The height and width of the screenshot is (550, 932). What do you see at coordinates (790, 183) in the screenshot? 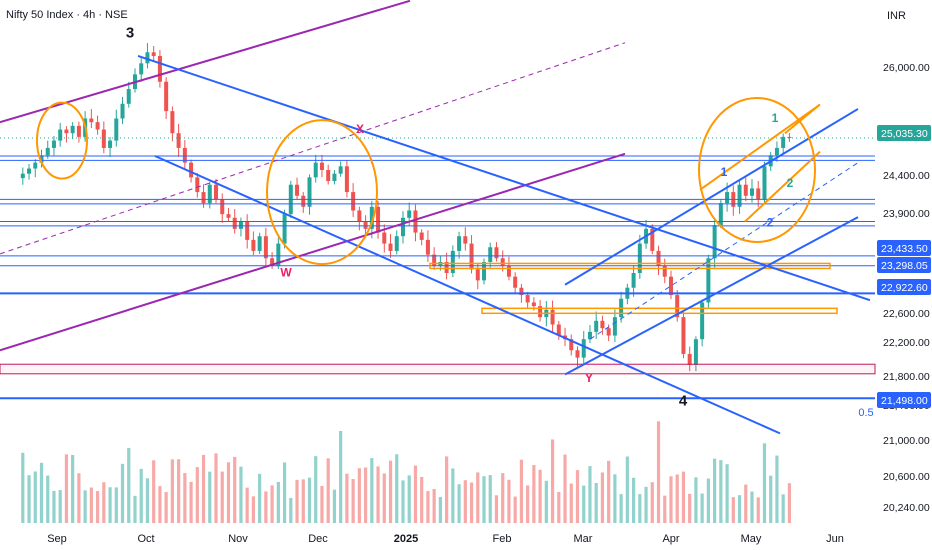
I see `wave-label: 2` at bounding box center [790, 183].